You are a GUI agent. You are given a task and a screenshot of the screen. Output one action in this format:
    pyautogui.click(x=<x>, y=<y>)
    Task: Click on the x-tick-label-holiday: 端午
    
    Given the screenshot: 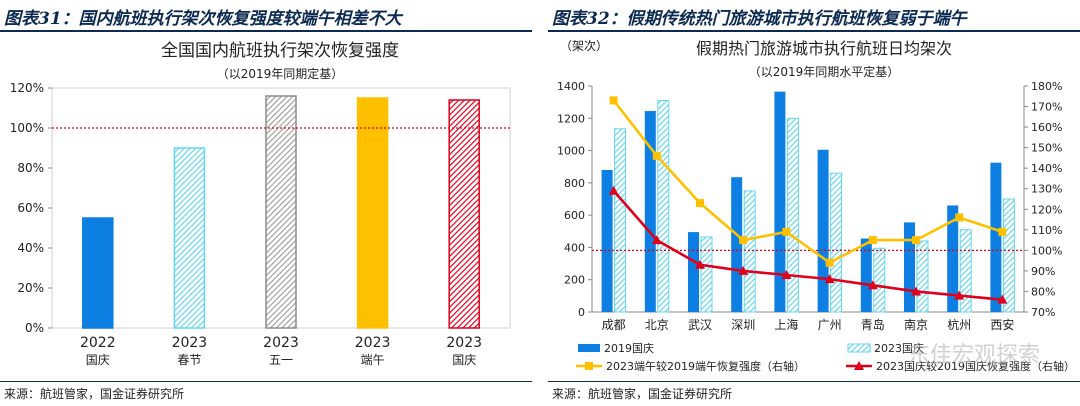 What is the action you would take?
    pyautogui.click(x=373, y=360)
    